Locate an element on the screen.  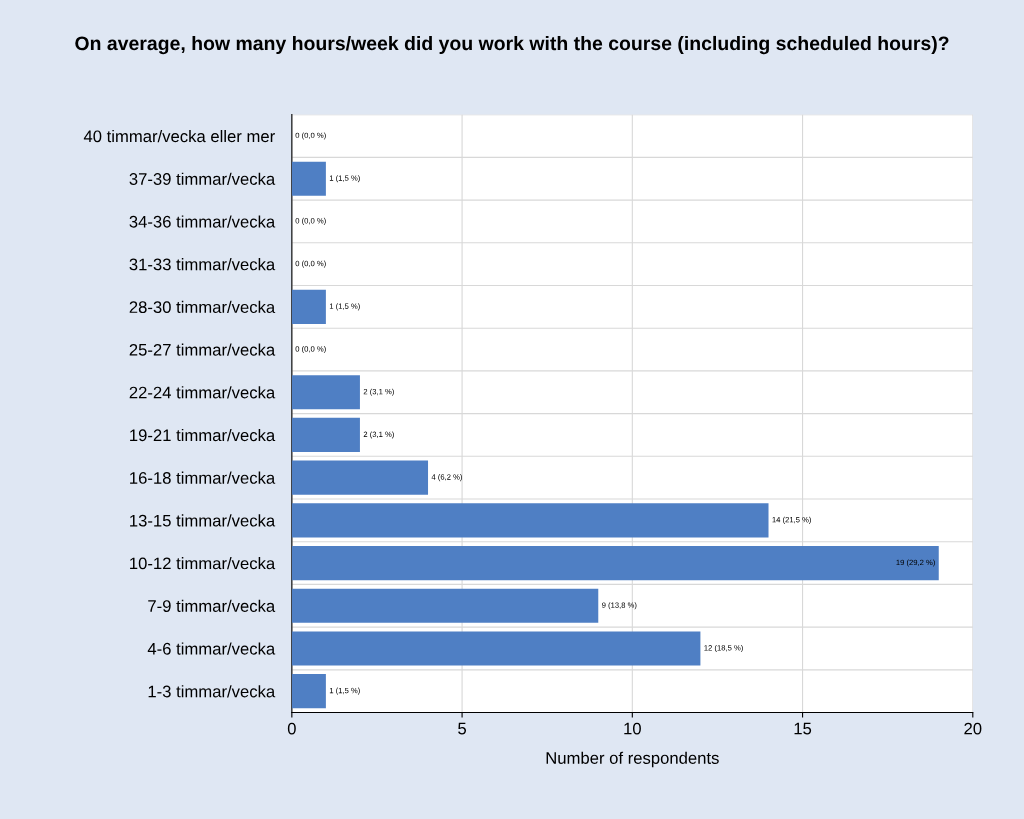
y-tick-label: 10-12 timmar/vecka is located at coordinates (203, 563).